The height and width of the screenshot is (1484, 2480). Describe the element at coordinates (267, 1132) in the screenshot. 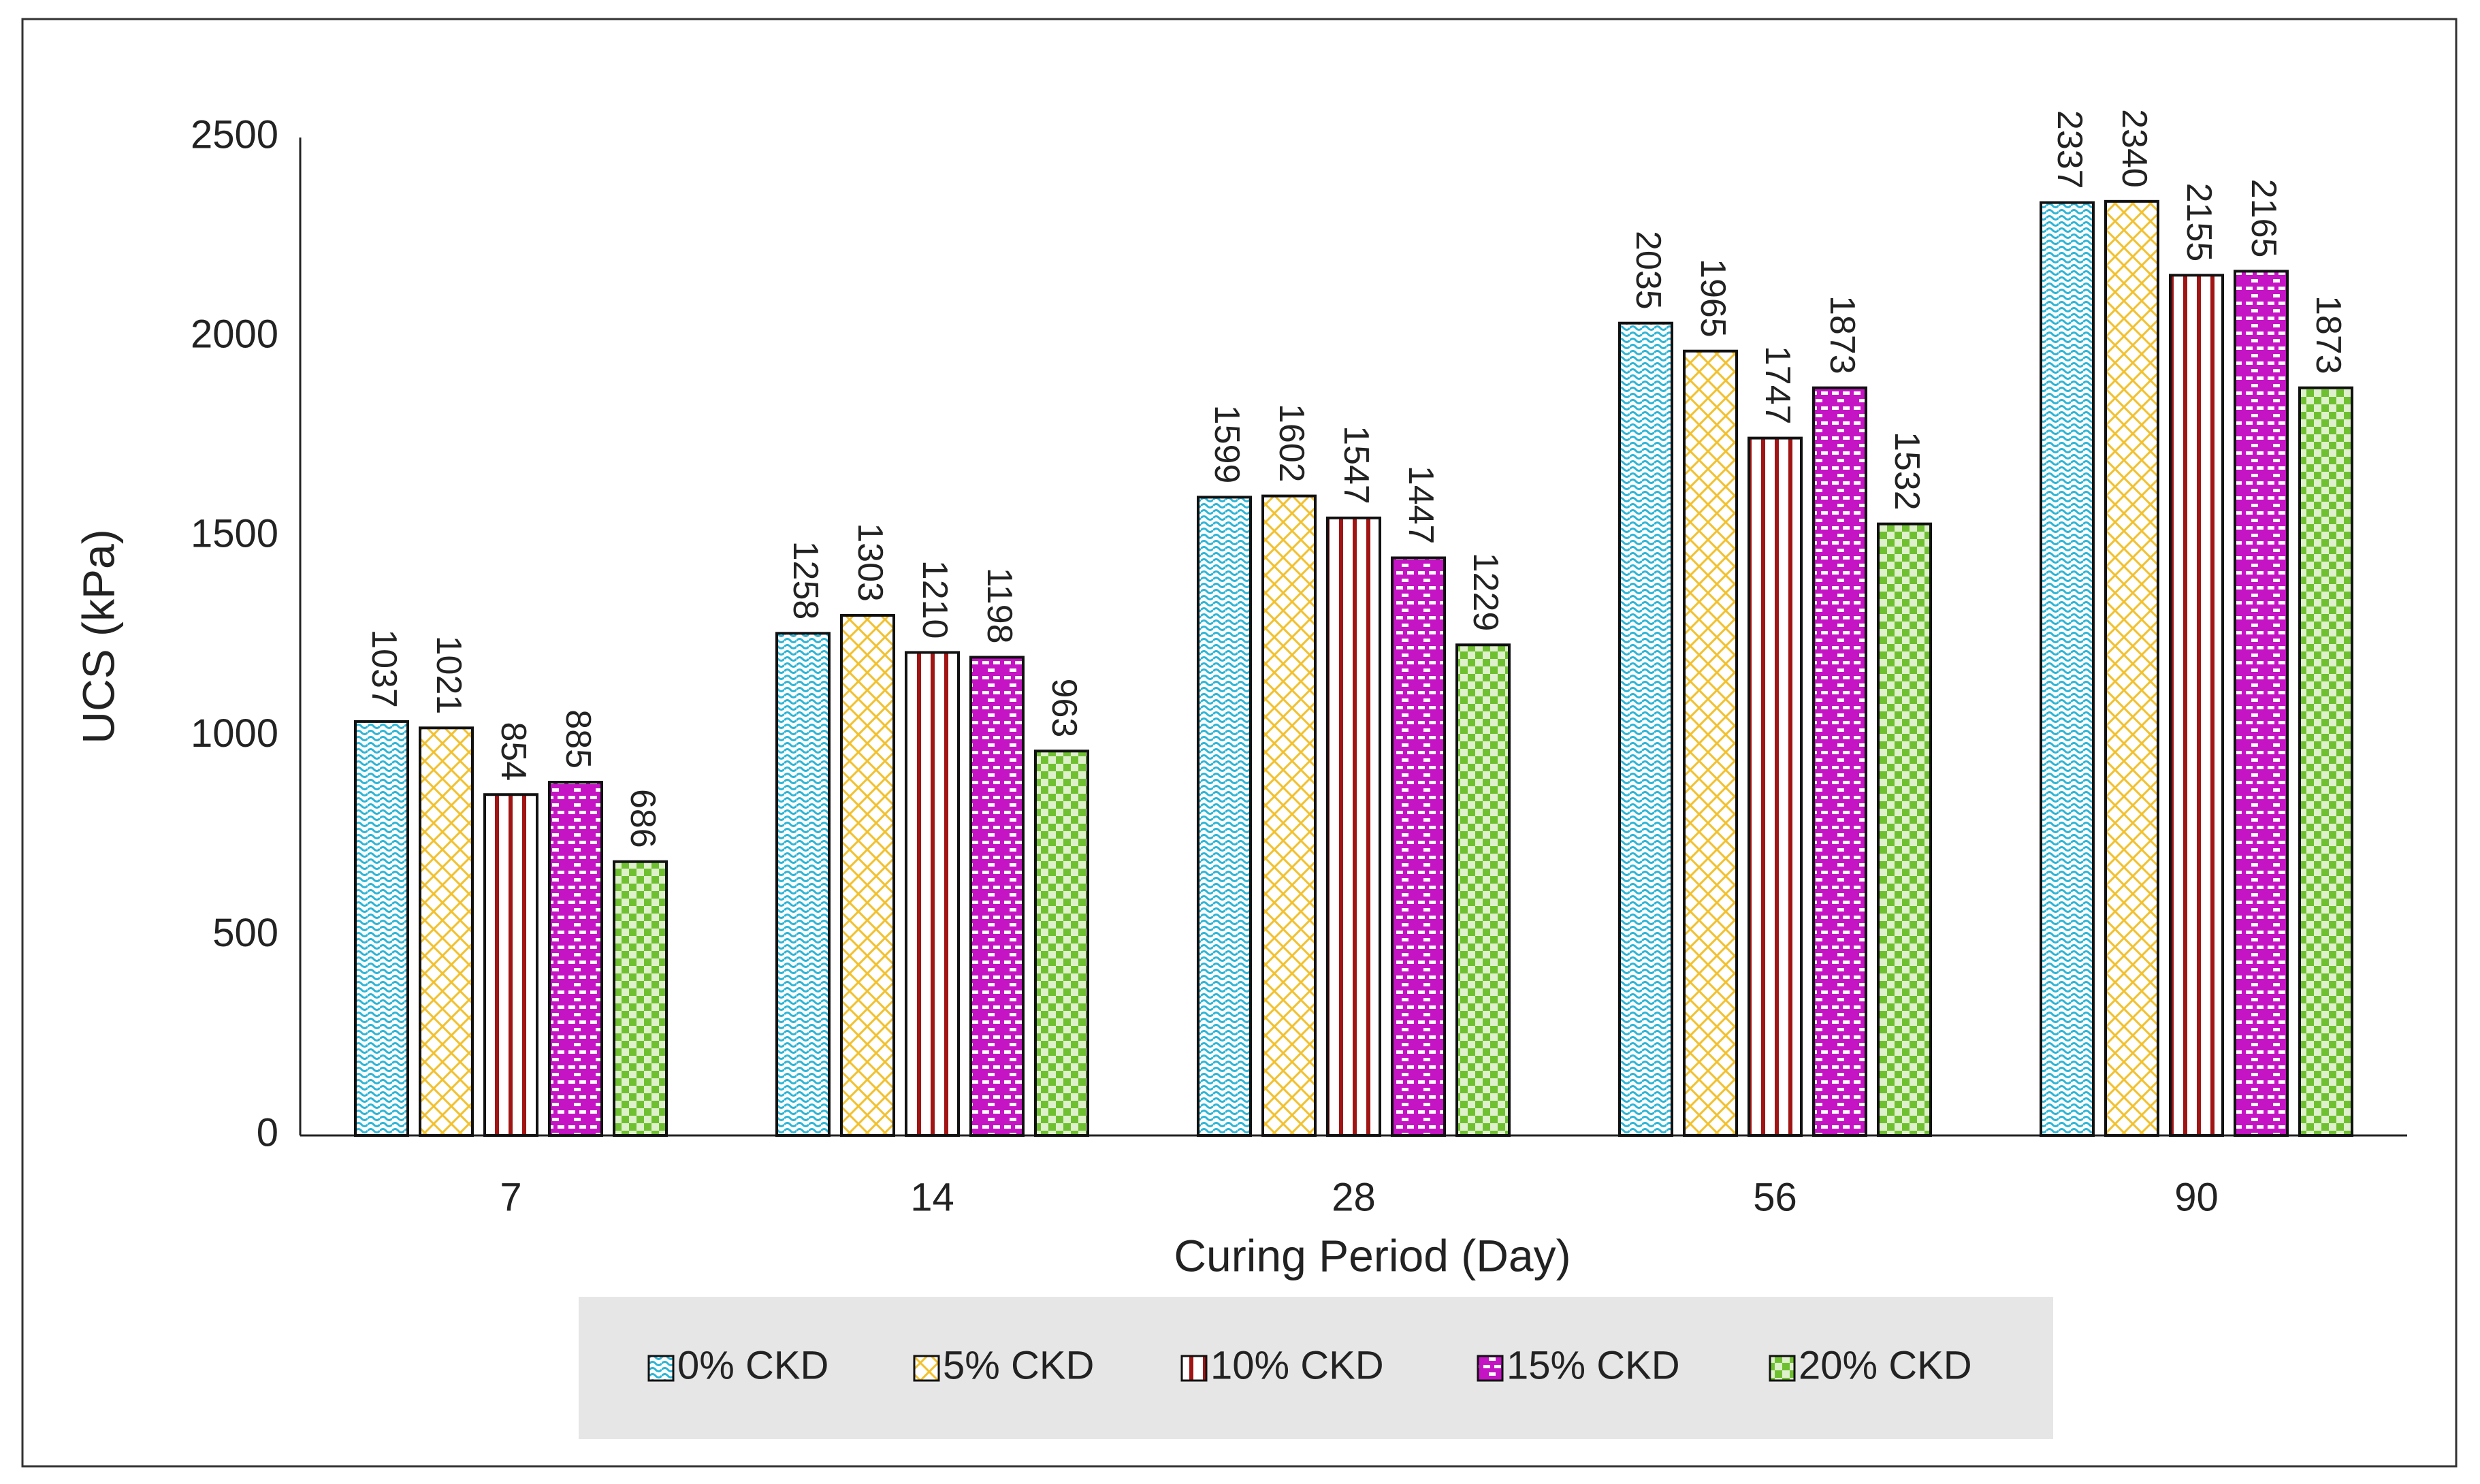

I see `y-tick-label: 0` at that location.